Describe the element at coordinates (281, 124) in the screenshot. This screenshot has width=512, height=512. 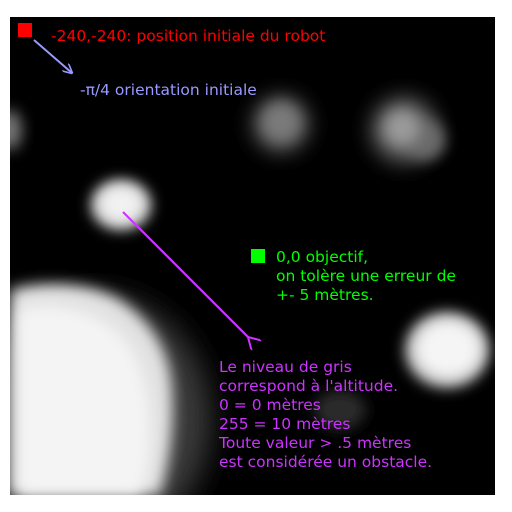
I see `hill-center` at that location.